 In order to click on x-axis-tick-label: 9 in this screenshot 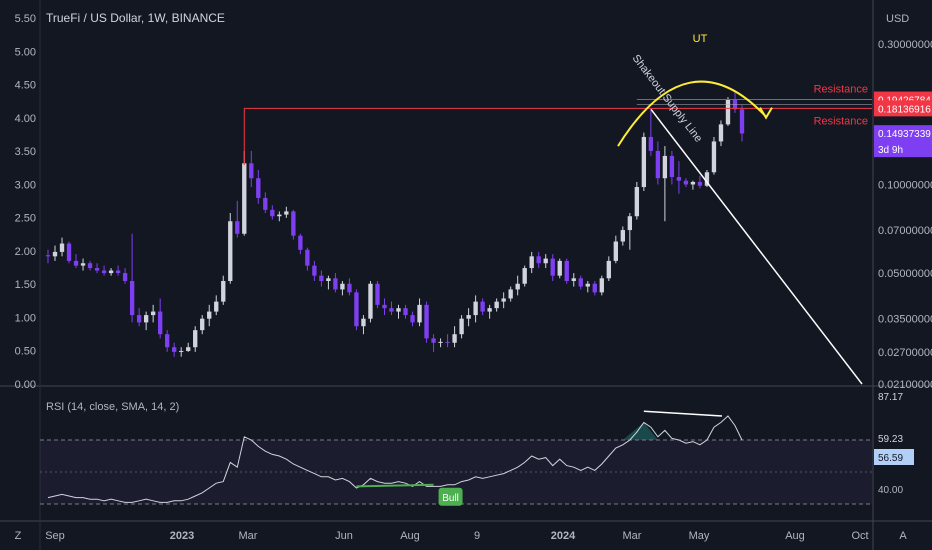, I will do `click(477, 536)`.